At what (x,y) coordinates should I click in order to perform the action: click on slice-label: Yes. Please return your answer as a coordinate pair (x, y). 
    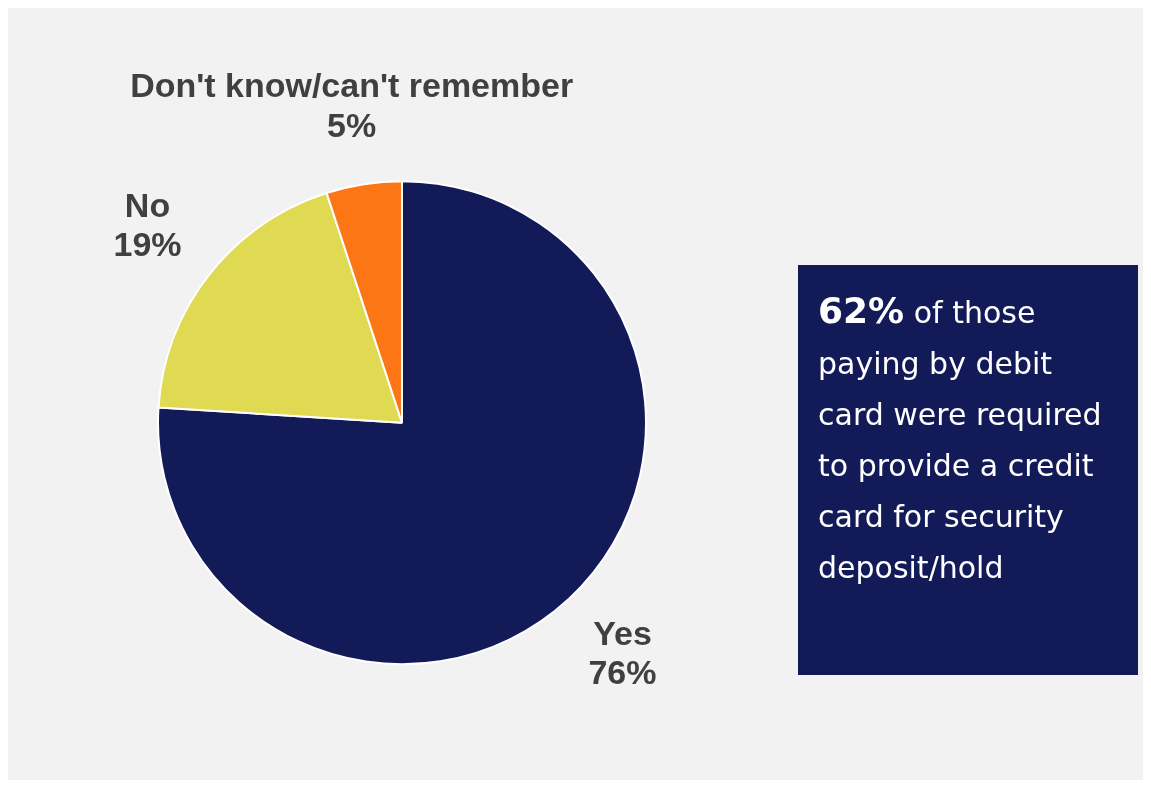
    Looking at the image, I should click on (622, 632).